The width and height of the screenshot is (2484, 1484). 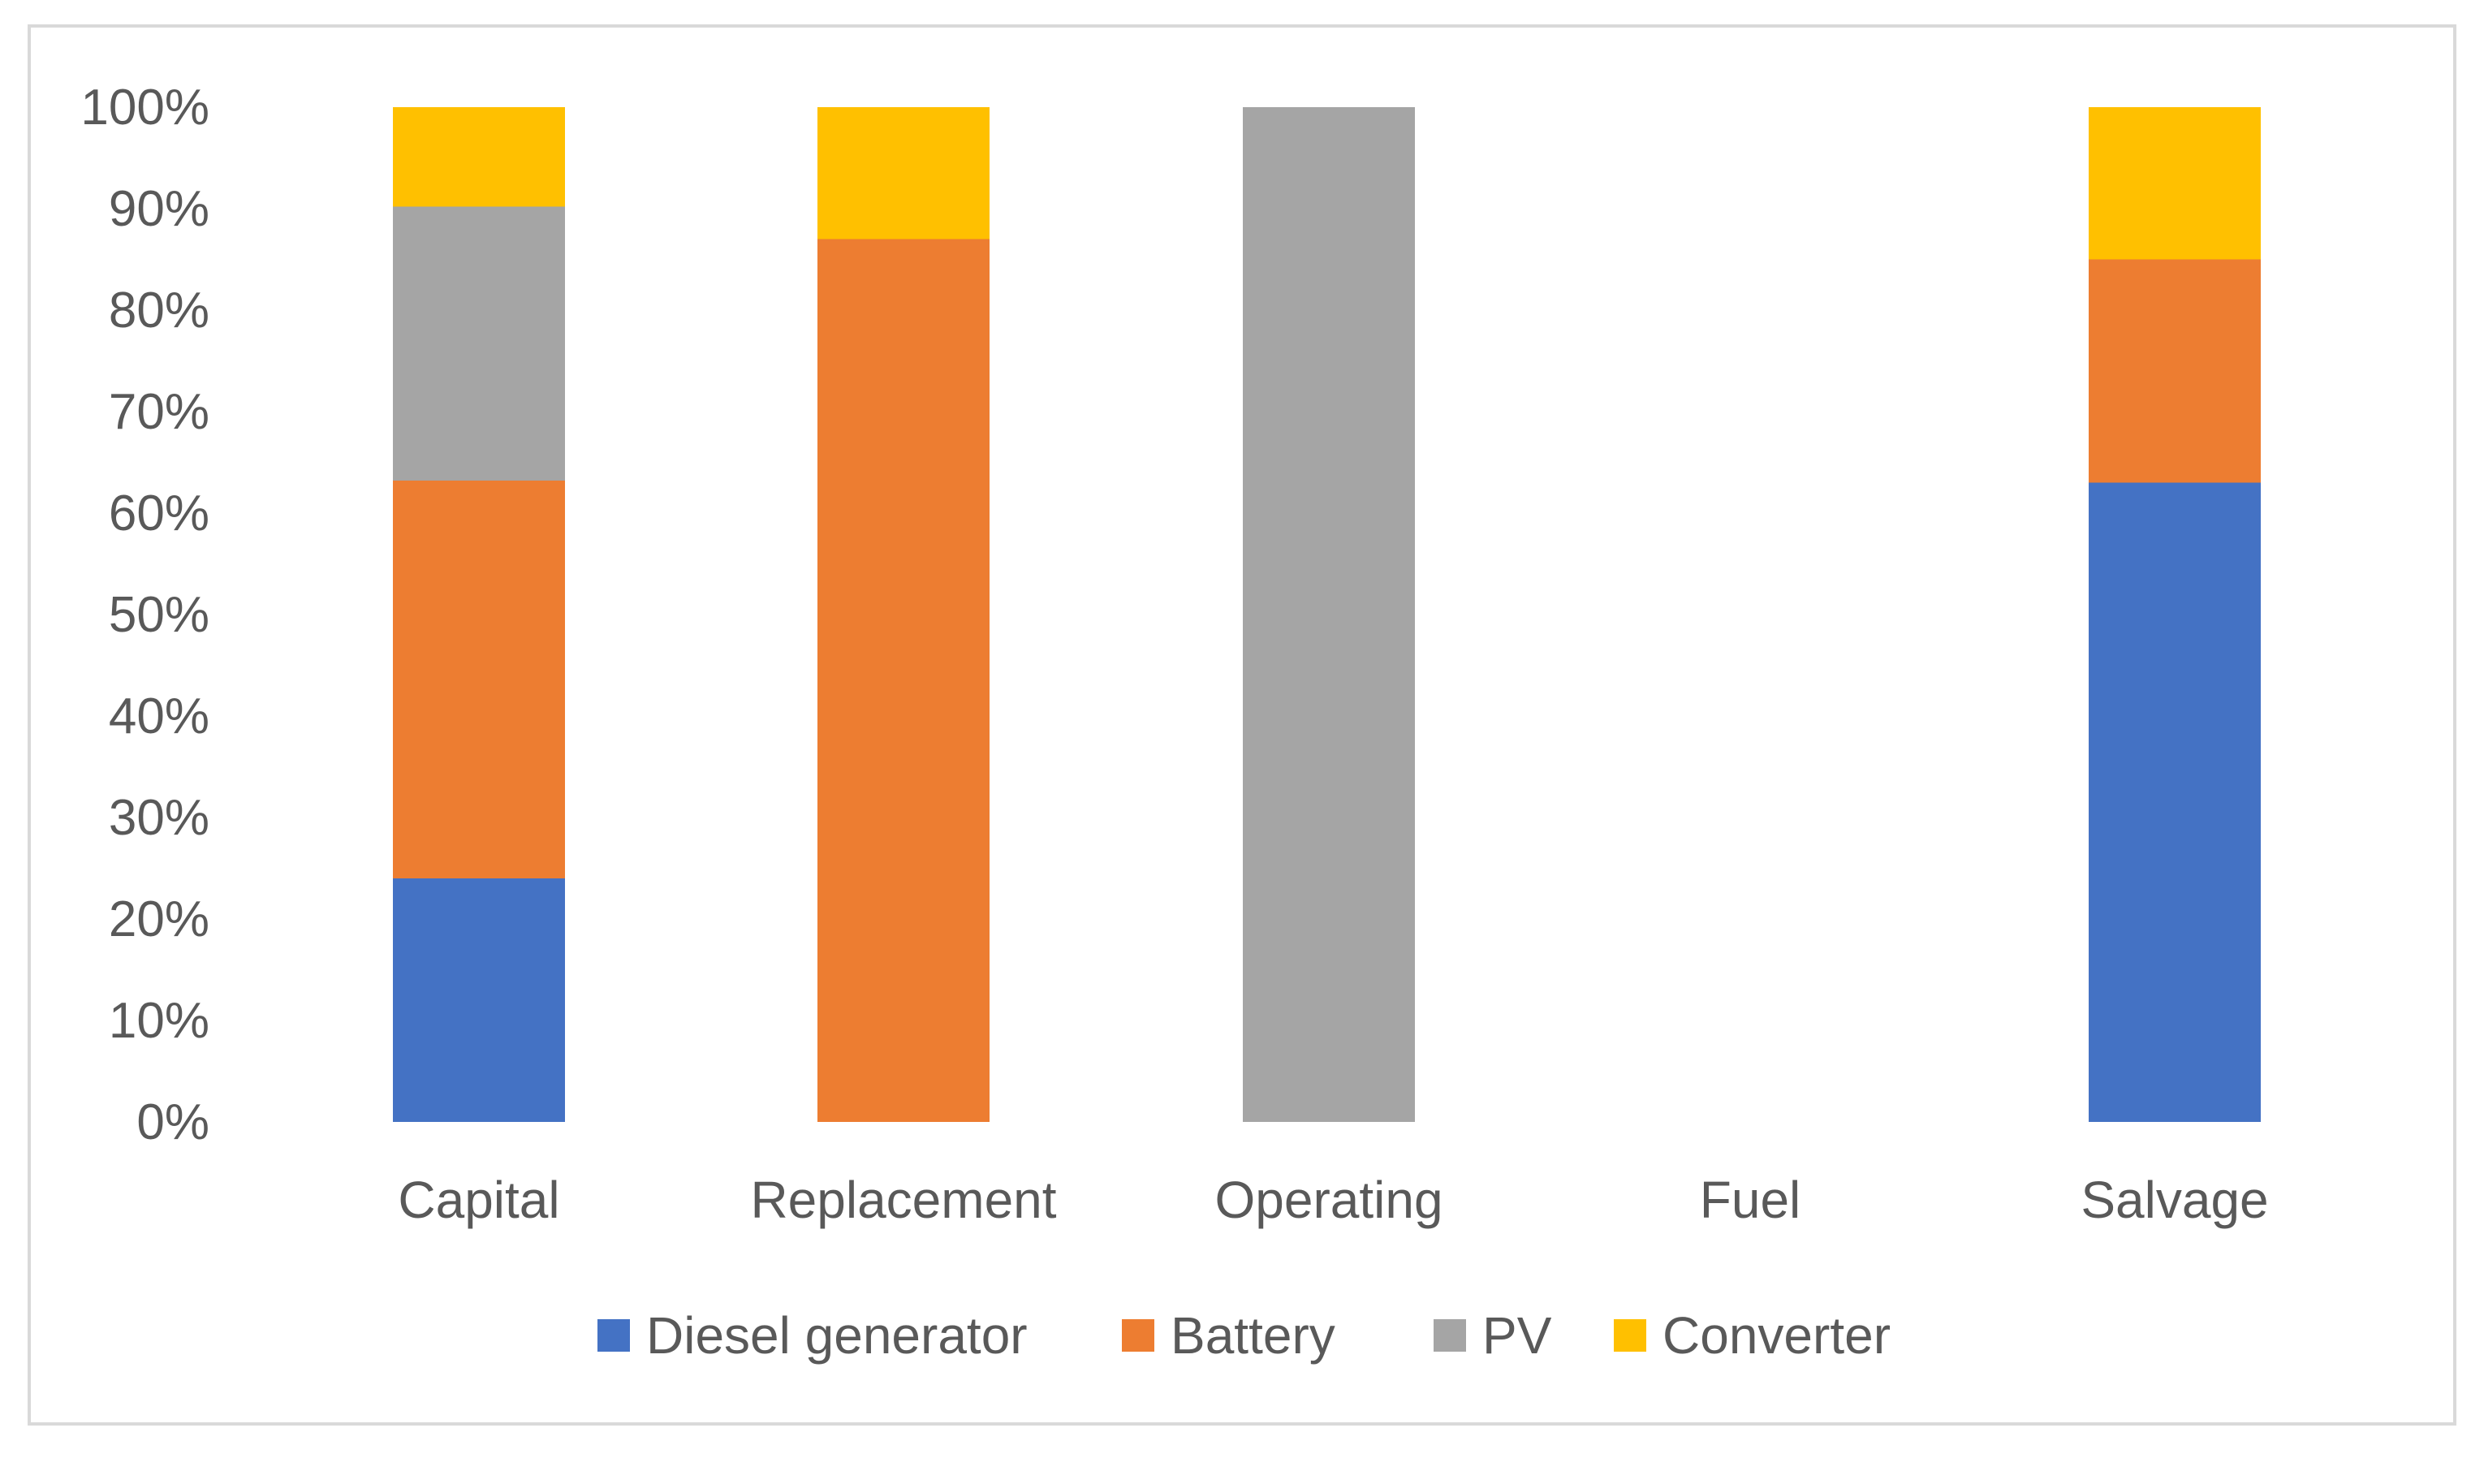 I want to click on y-tick-label: 50%, so click(x=159, y=615).